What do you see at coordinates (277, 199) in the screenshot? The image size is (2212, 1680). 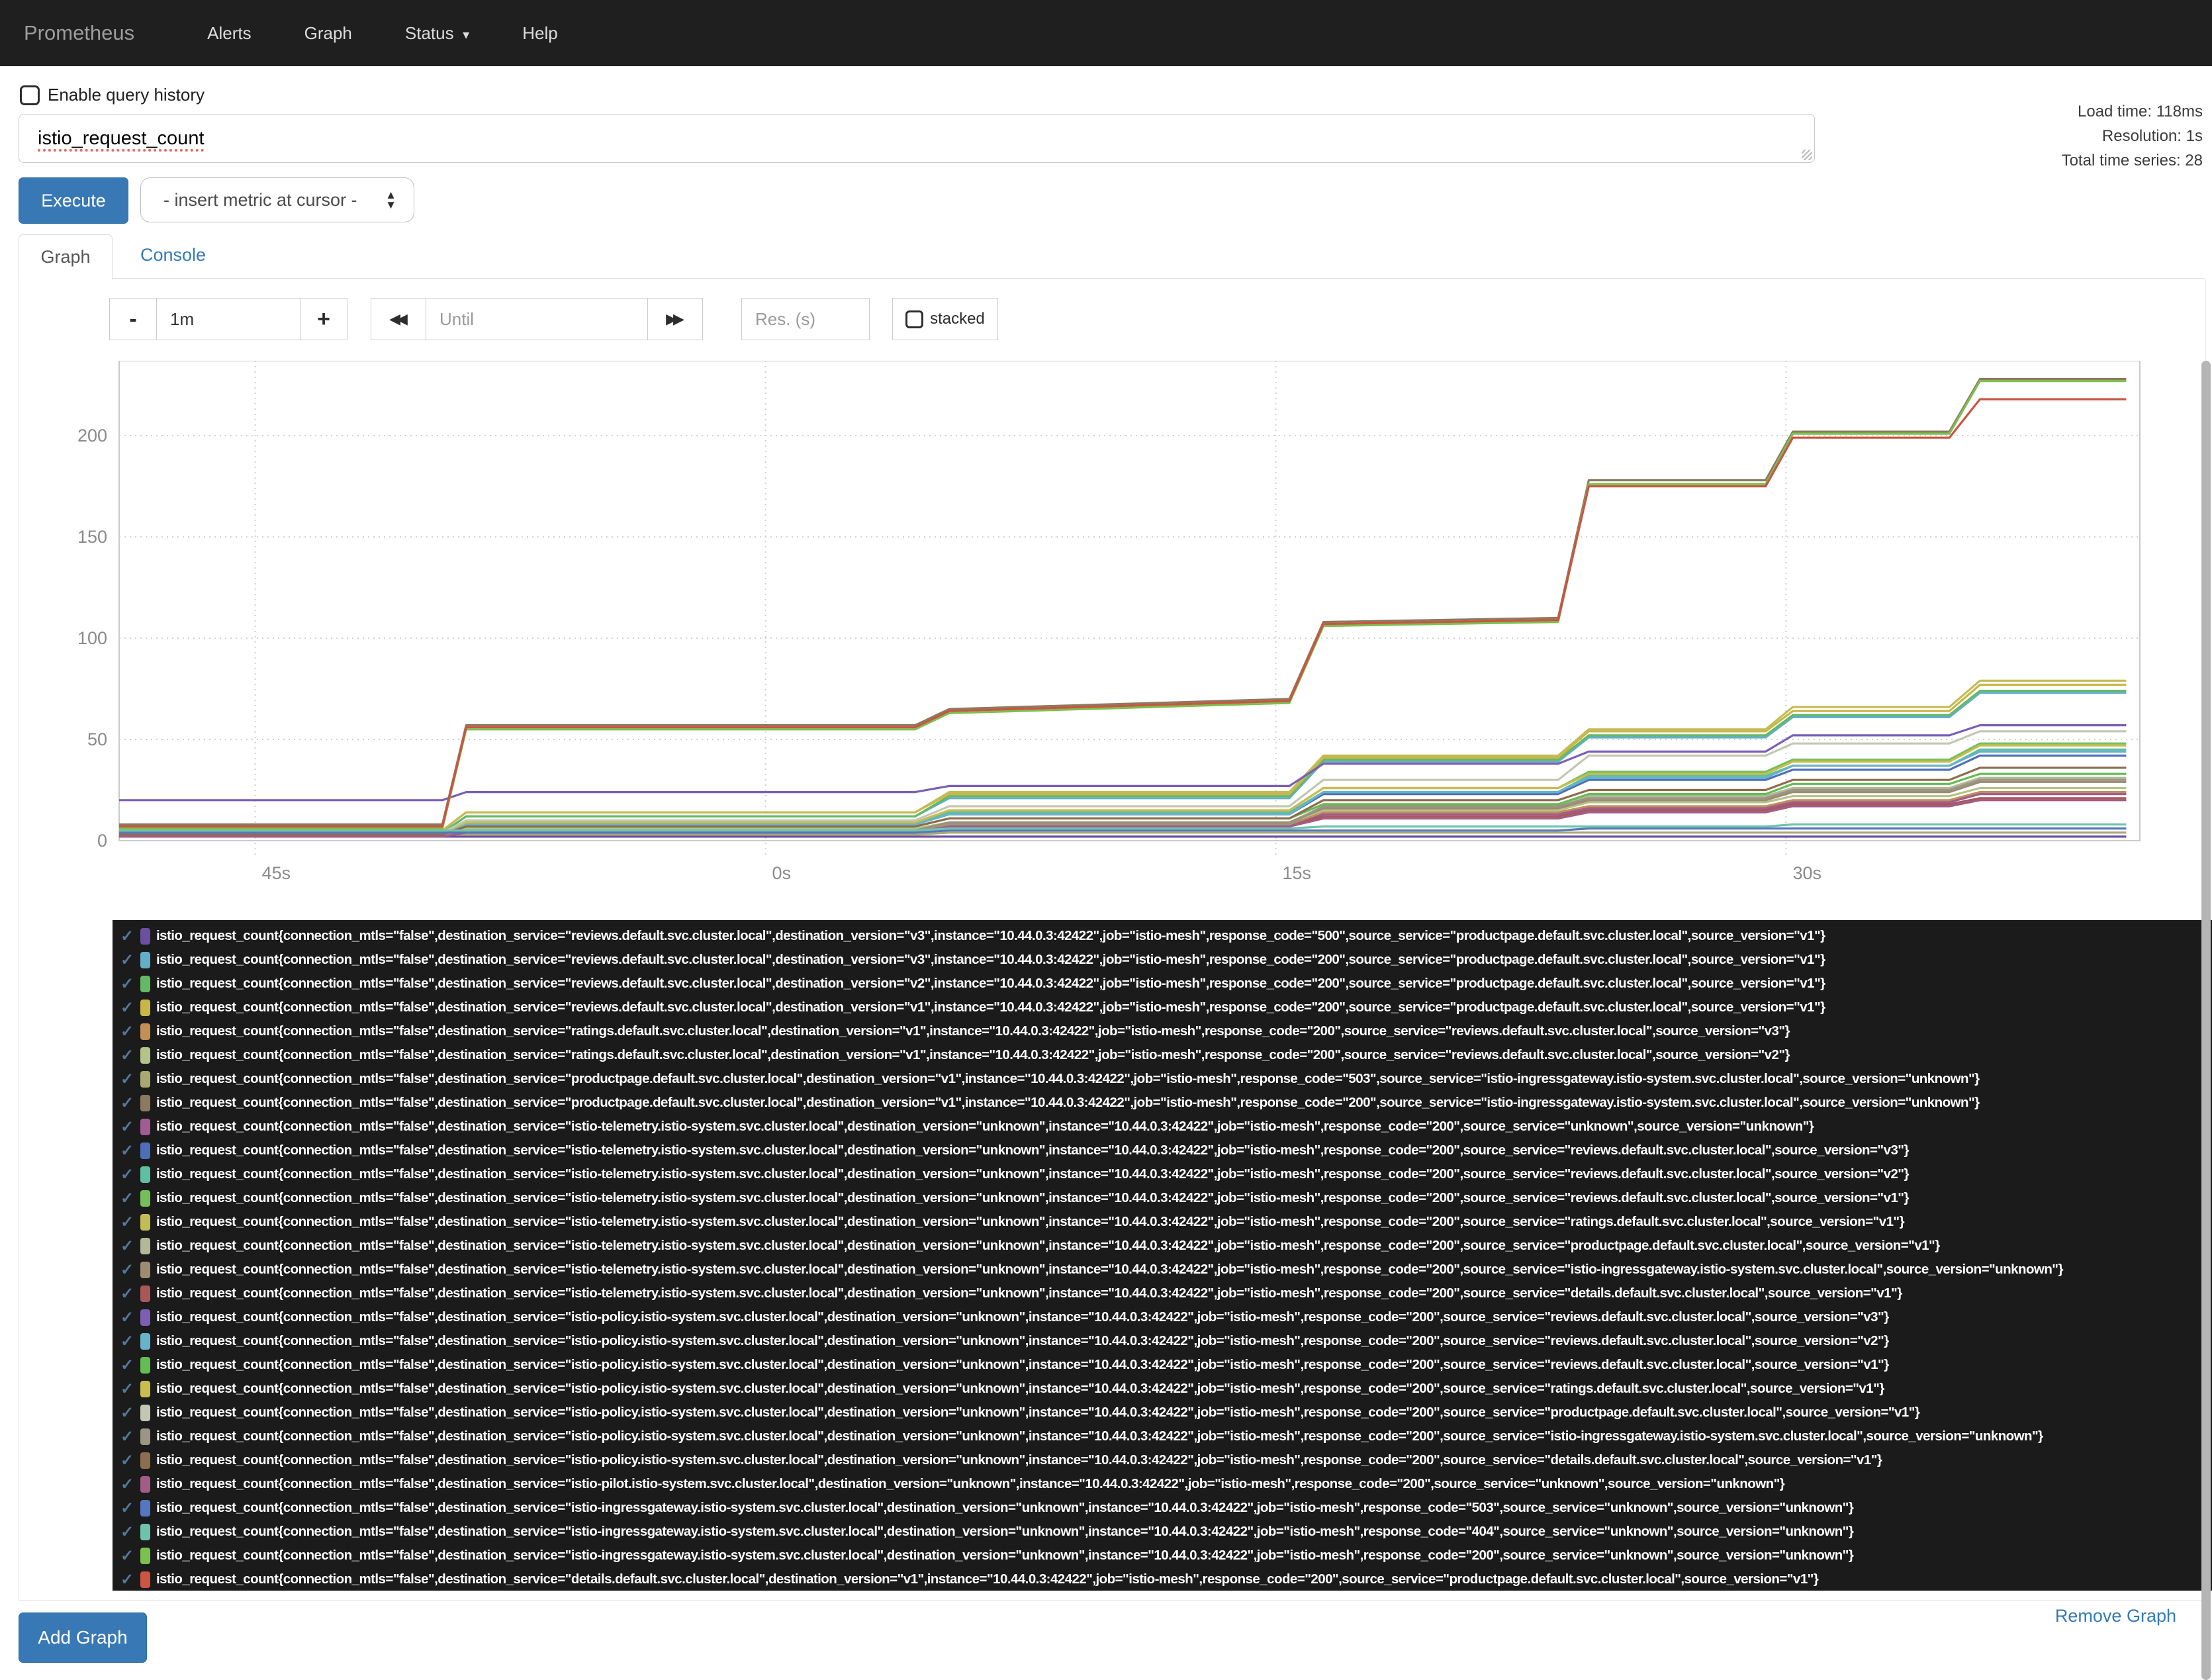 I see `insert-metric-dropdown: - insert metric at cursor - ▲ ▼` at bounding box center [277, 199].